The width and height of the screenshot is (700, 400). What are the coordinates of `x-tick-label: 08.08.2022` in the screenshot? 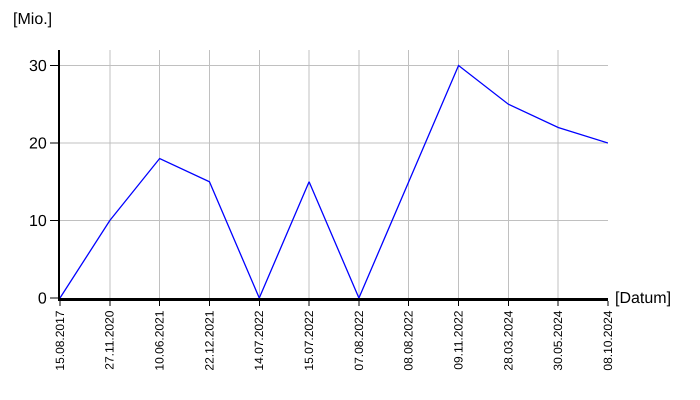 It's located at (409, 340).